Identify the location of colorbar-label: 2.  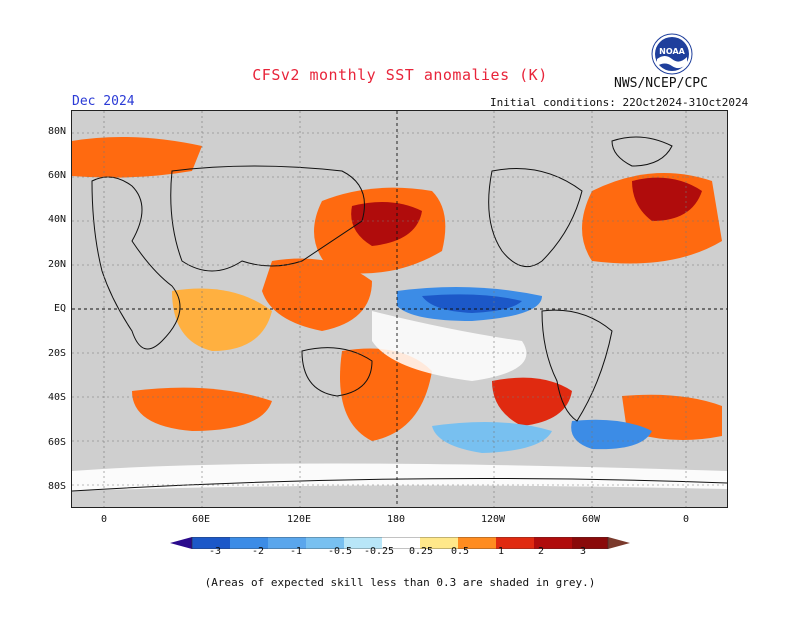
(541, 551).